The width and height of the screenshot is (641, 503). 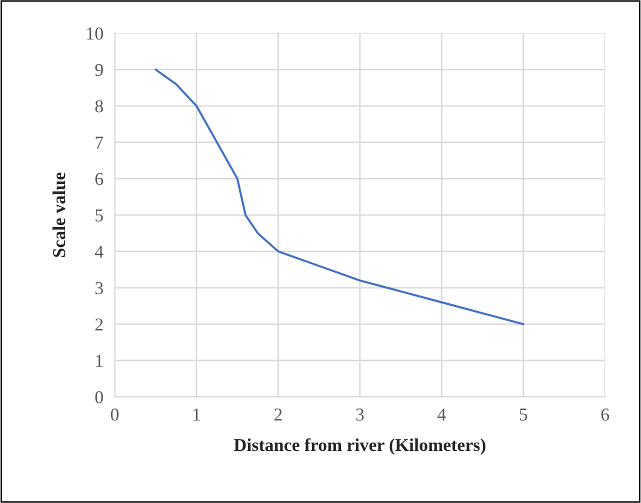 I want to click on x-axis-title: Distance from river (Kilometers), so click(x=360, y=446).